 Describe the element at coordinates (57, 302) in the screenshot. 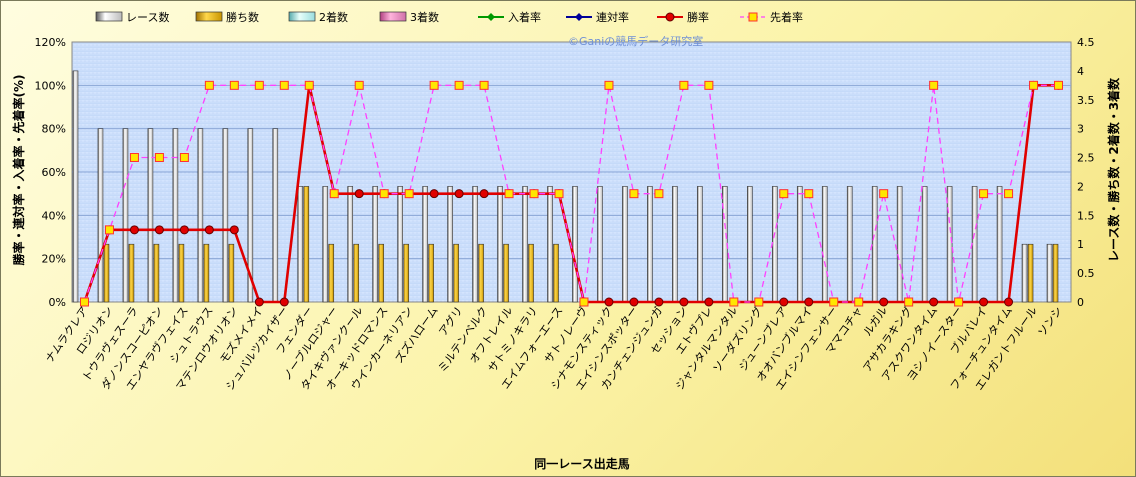

I see `y-left-tick-label: 0%` at that location.